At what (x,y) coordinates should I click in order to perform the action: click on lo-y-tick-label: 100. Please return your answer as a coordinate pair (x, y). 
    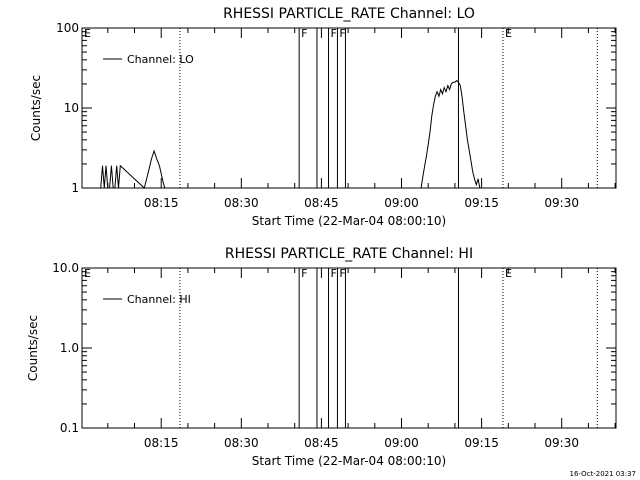
    Looking at the image, I should click on (67, 28).